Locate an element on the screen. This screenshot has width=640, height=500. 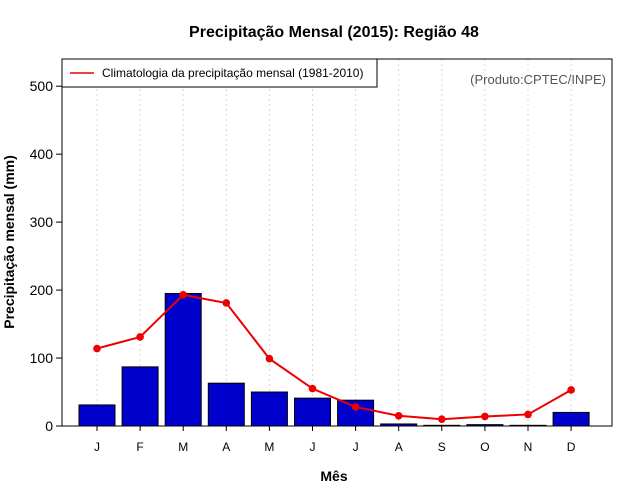
x-tick-label-7: A is located at coordinates (399, 447).